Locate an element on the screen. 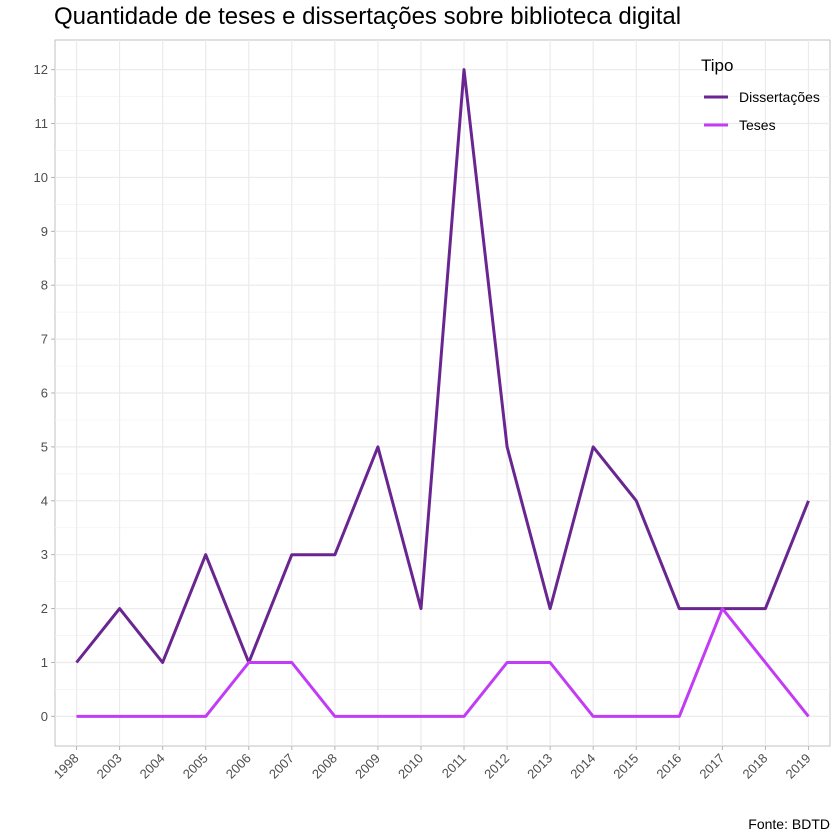 The width and height of the screenshot is (840, 840). y-tick-label: 0 is located at coordinates (44, 716).